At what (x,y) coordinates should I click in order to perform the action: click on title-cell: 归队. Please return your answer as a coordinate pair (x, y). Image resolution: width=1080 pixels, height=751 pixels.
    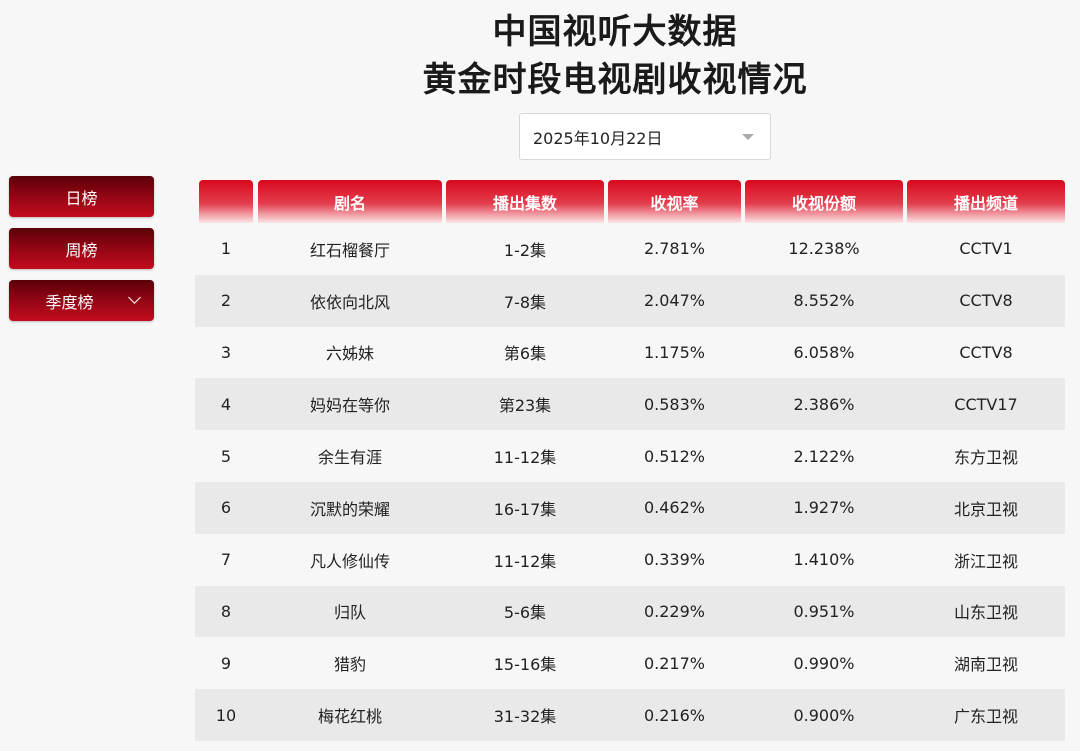
    Looking at the image, I should click on (349, 613).